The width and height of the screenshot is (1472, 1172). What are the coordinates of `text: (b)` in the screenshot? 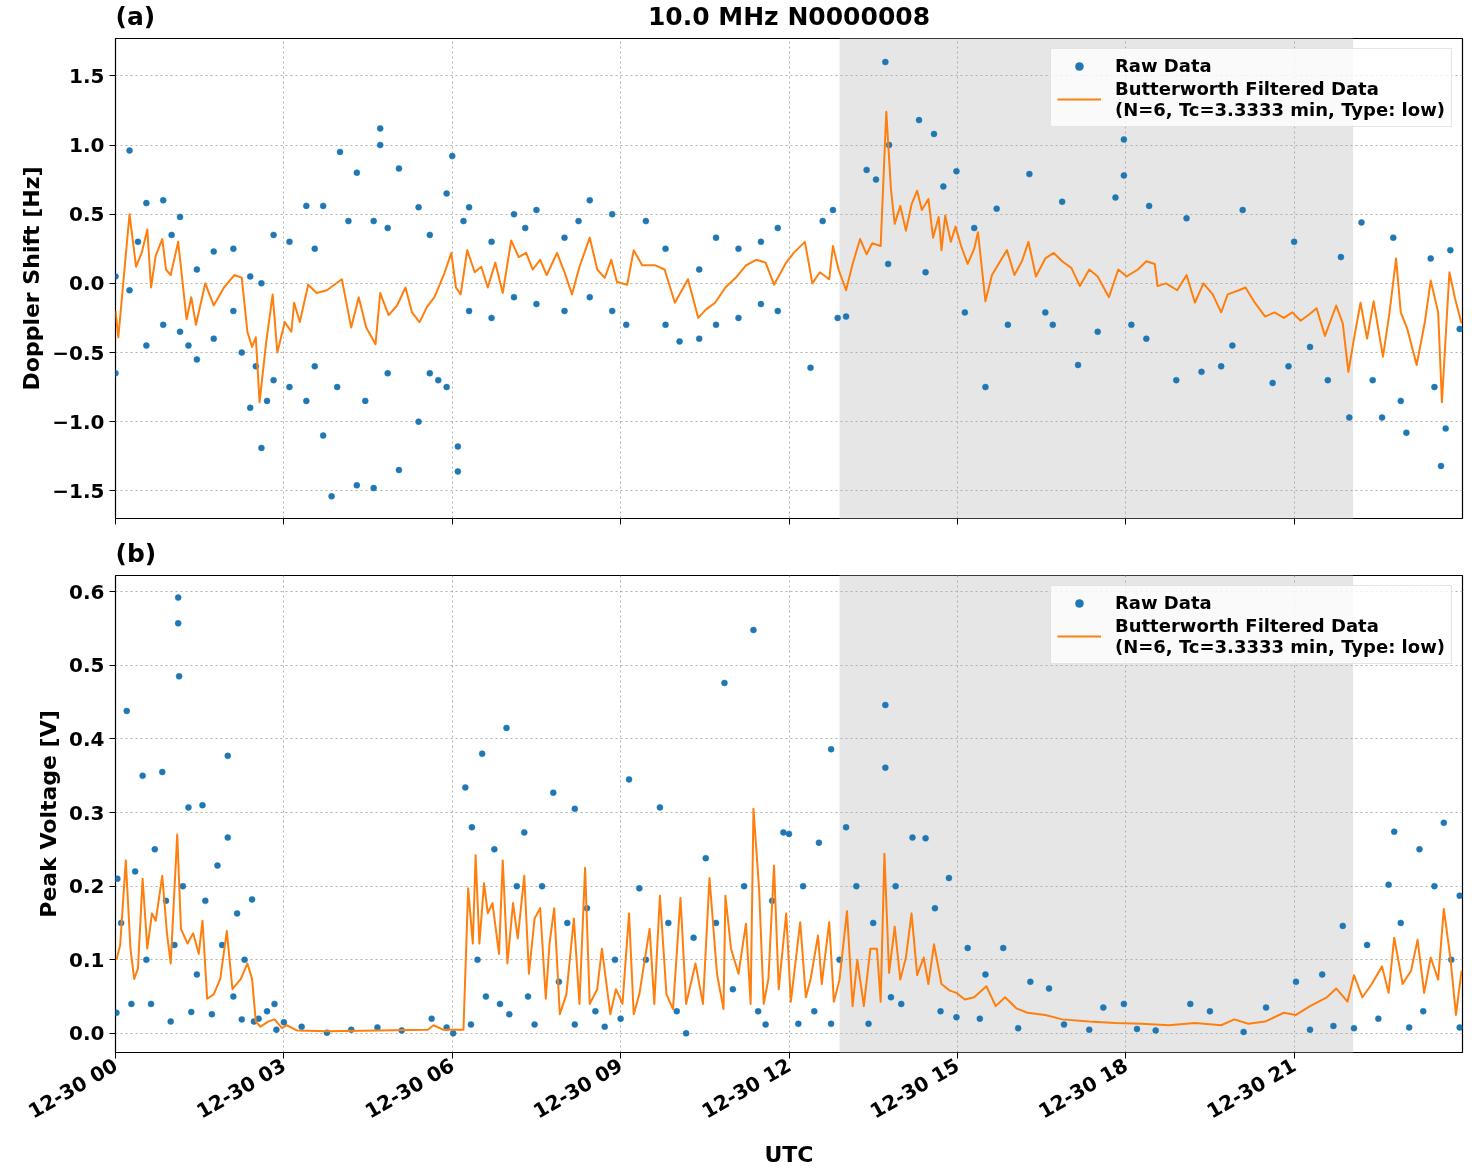 It's located at (136, 553).